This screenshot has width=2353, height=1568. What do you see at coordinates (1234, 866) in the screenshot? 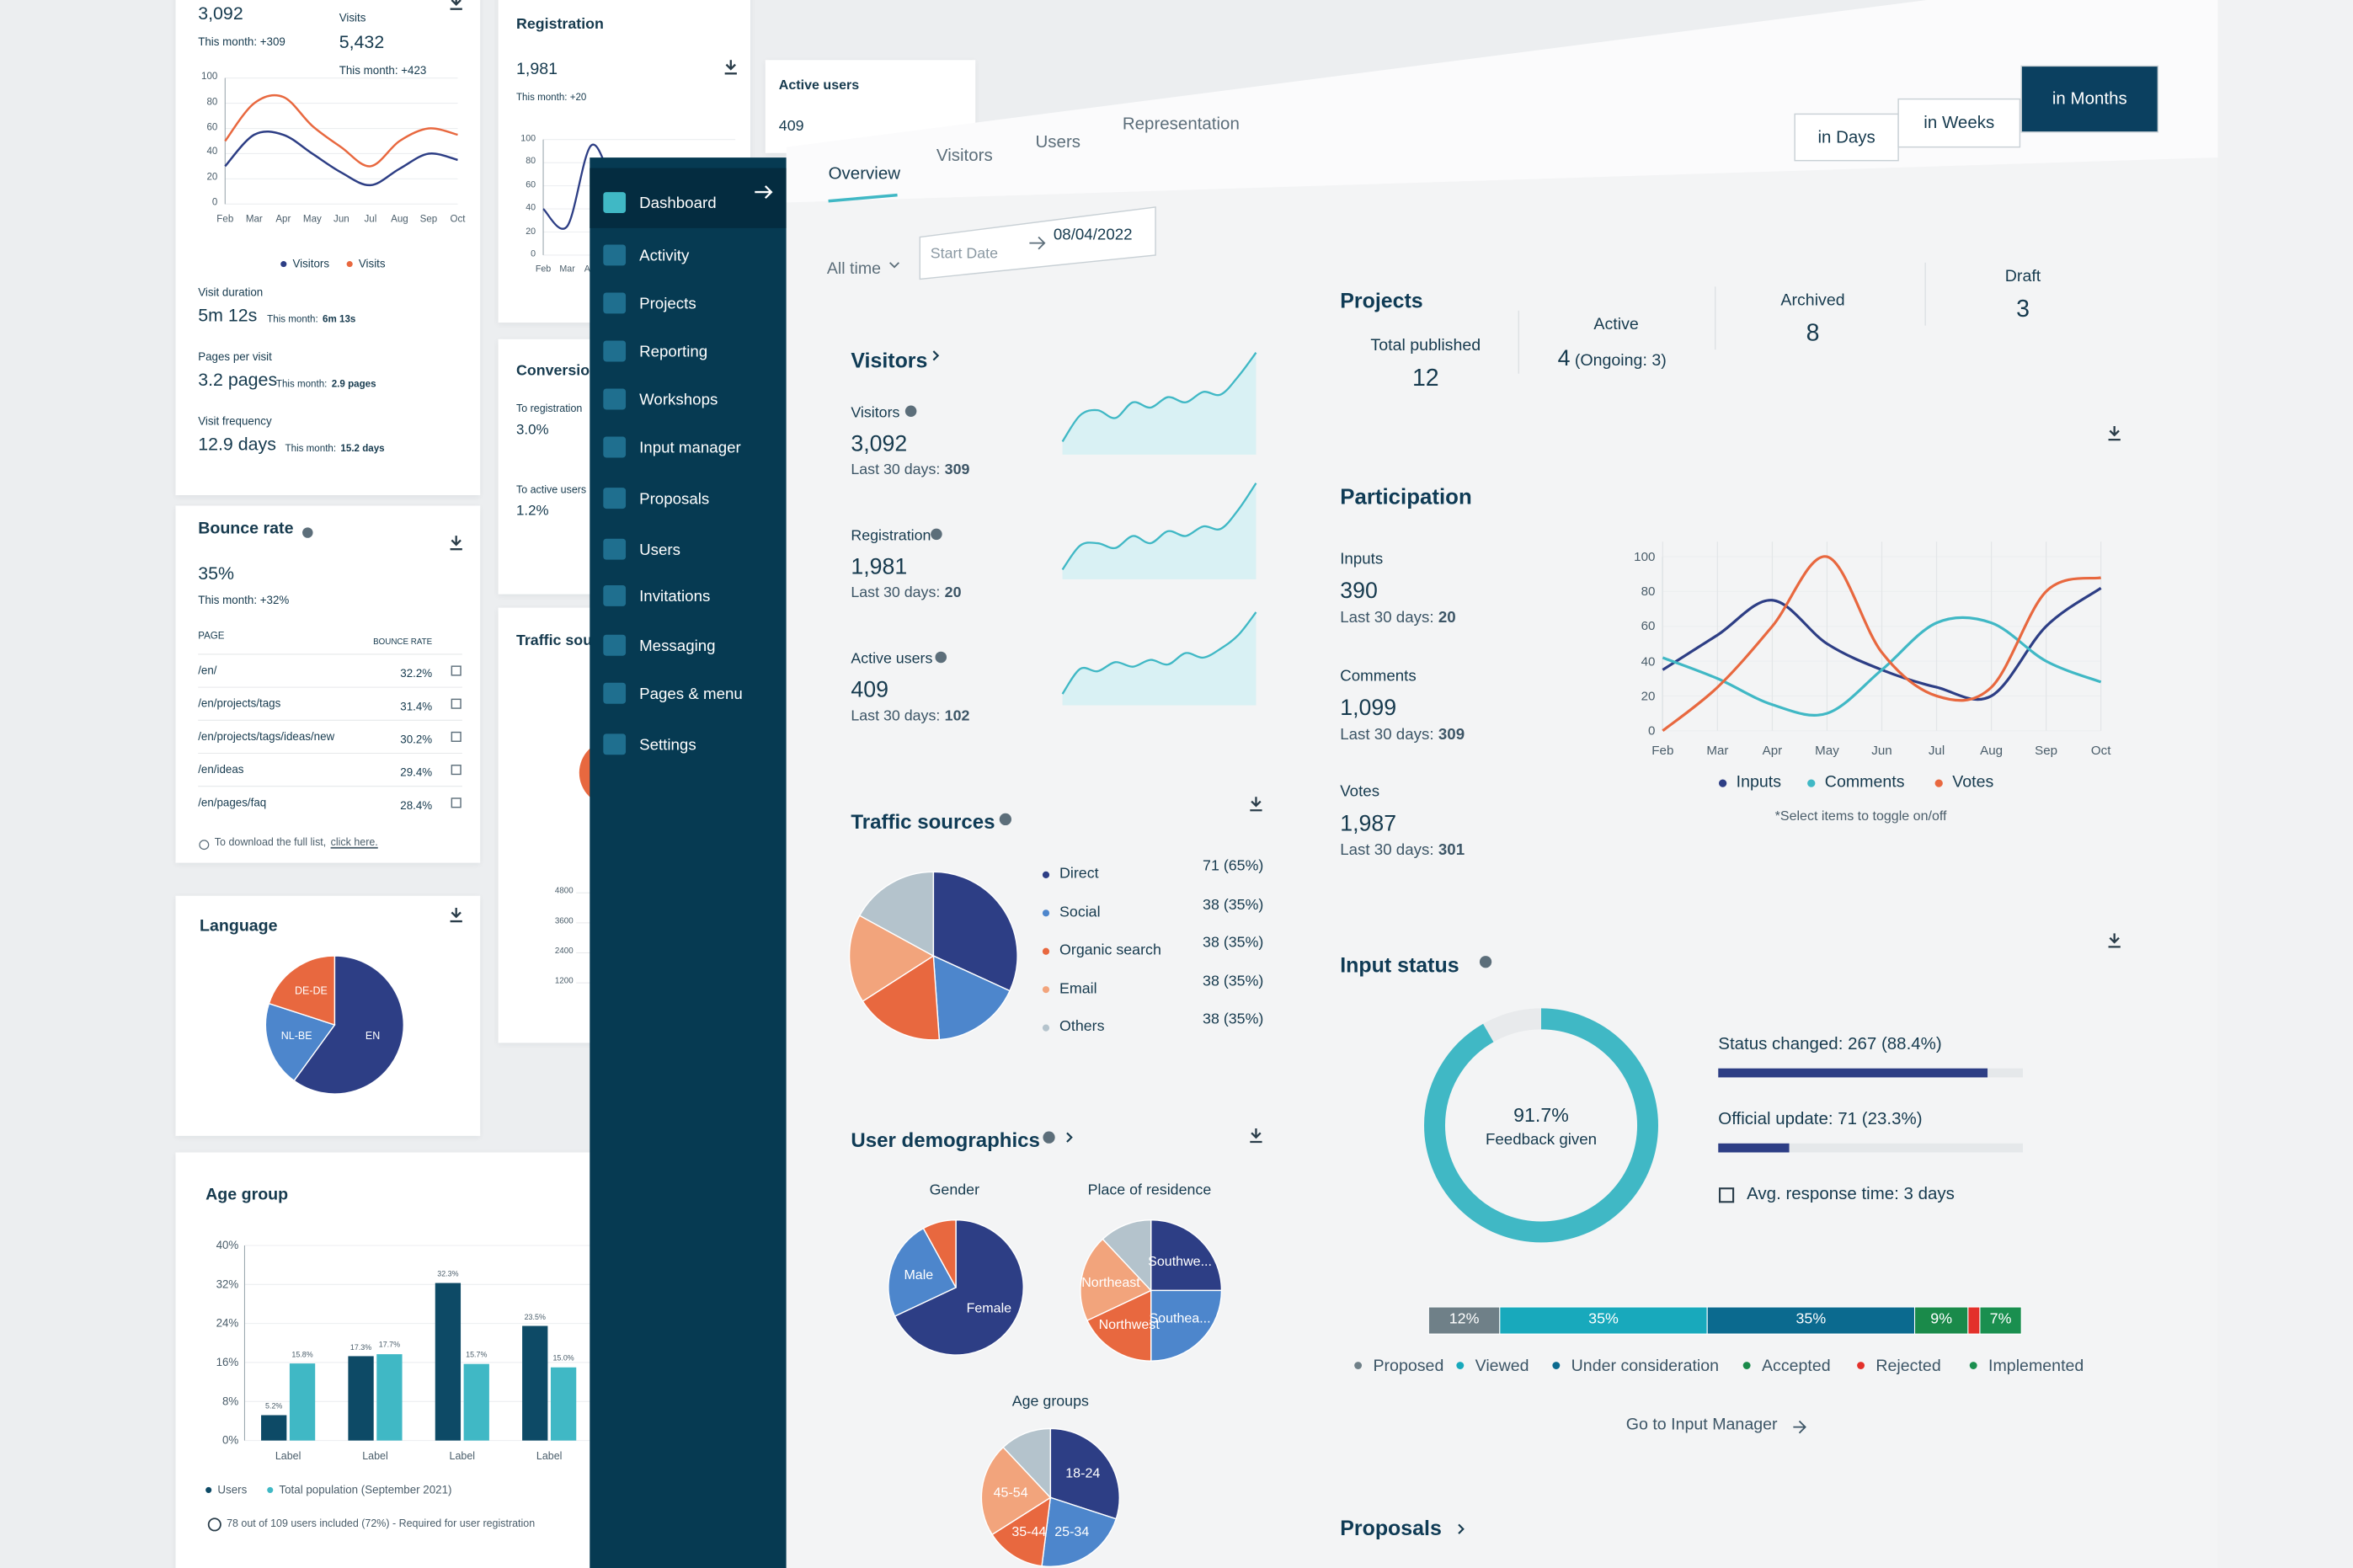
I see `legend-value: 71 (65%)` at bounding box center [1234, 866].